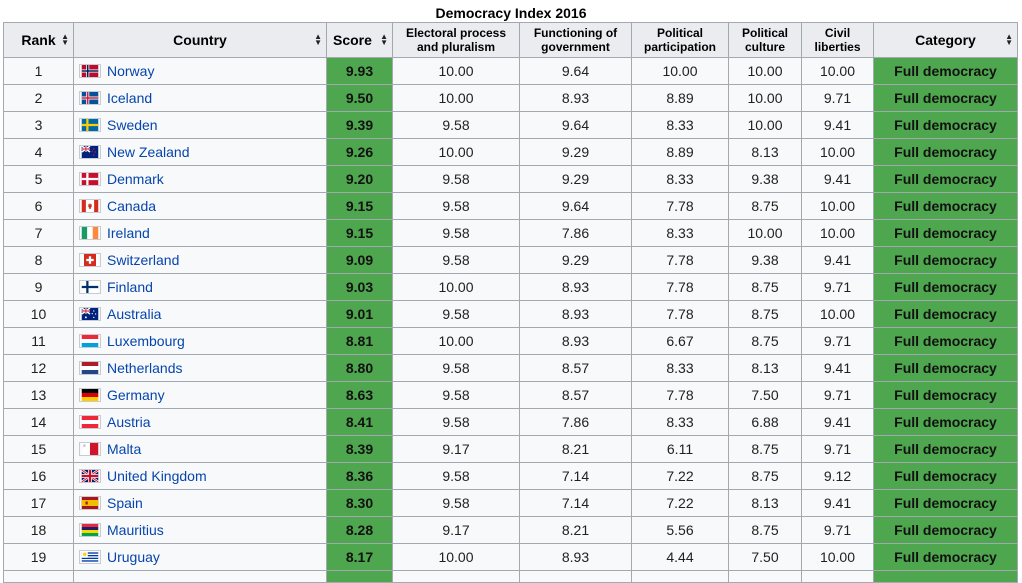 This screenshot has width=1022, height=583. I want to click on country-cell: Mauritius, so click(200, 530).